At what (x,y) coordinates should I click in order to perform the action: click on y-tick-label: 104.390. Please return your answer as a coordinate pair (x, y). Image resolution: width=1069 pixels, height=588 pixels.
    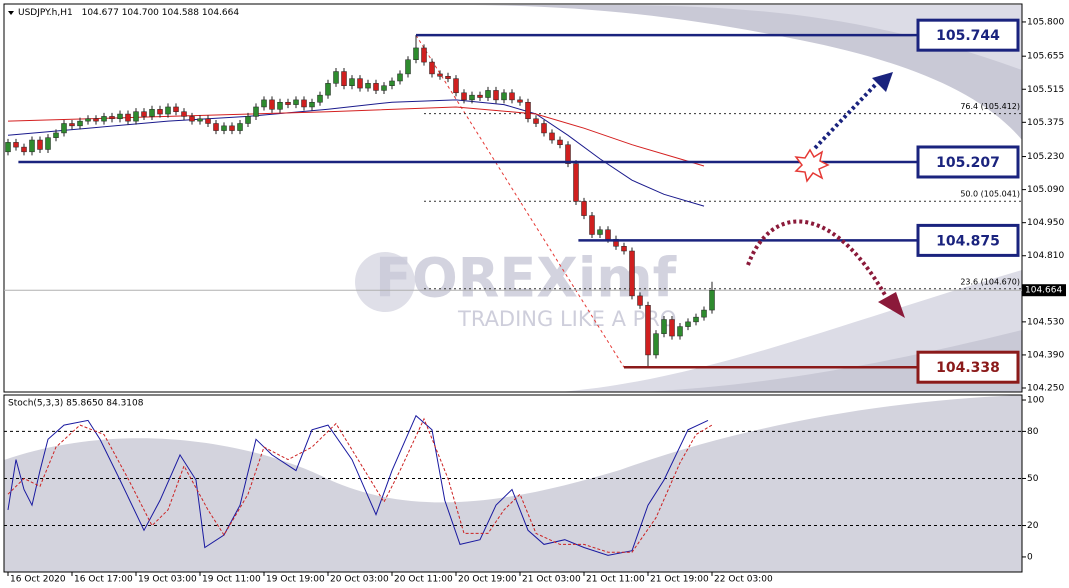
    Looking at the image, I should click on (1045, 355).